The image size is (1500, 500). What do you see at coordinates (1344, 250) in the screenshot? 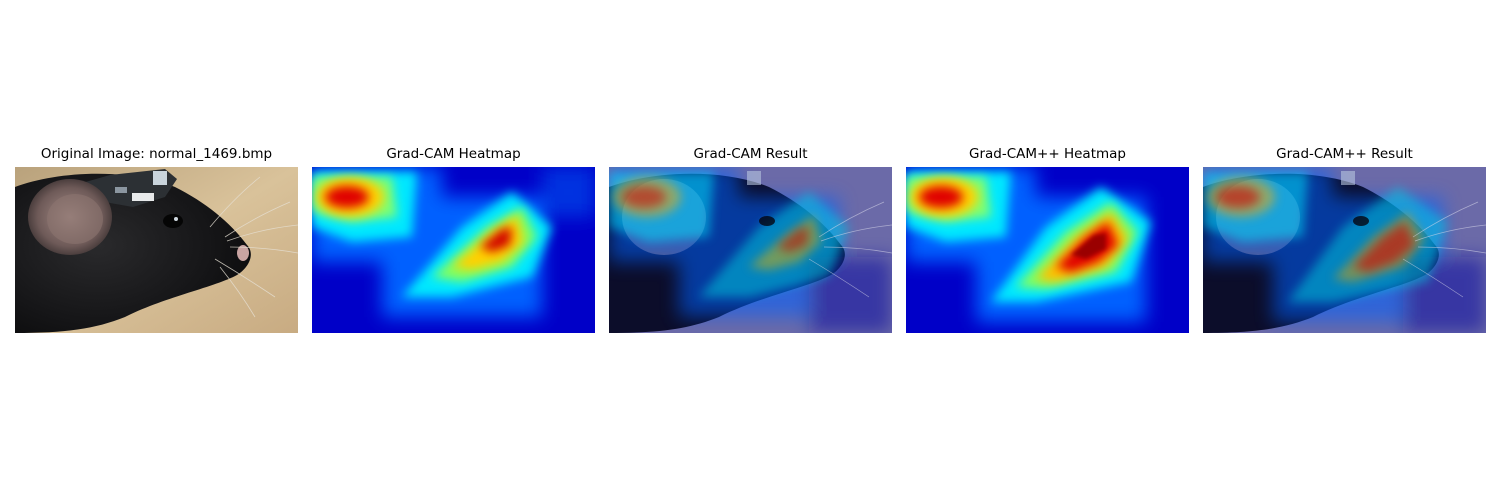
I see `gradcampp-result-image` at bounding box center [1344, 250].